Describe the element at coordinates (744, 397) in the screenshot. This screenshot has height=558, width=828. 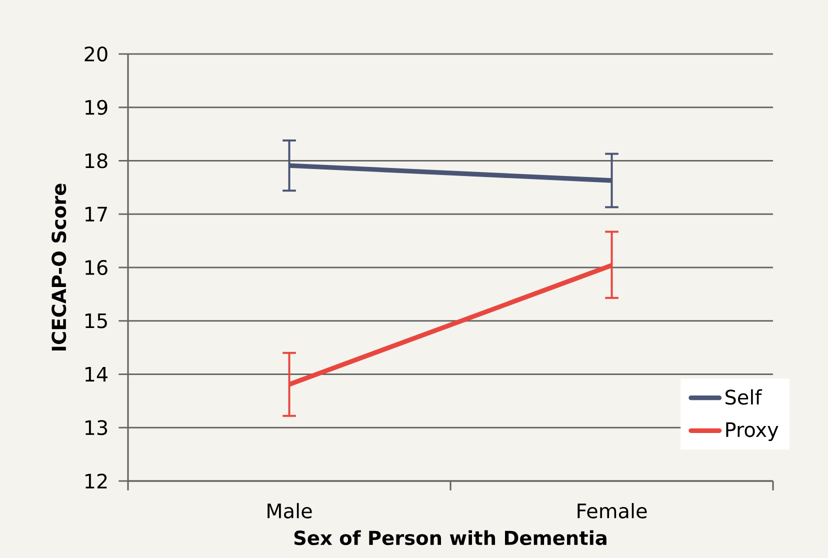
I see `legend-label: Self` at that location.